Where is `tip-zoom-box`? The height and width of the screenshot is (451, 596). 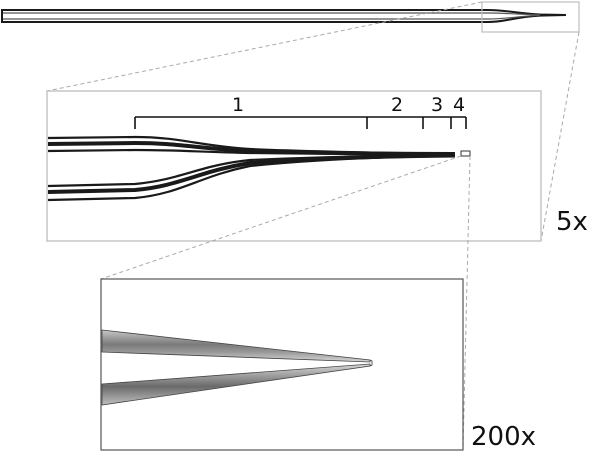
tip-zoom-box is located at coordinates (465, 153).